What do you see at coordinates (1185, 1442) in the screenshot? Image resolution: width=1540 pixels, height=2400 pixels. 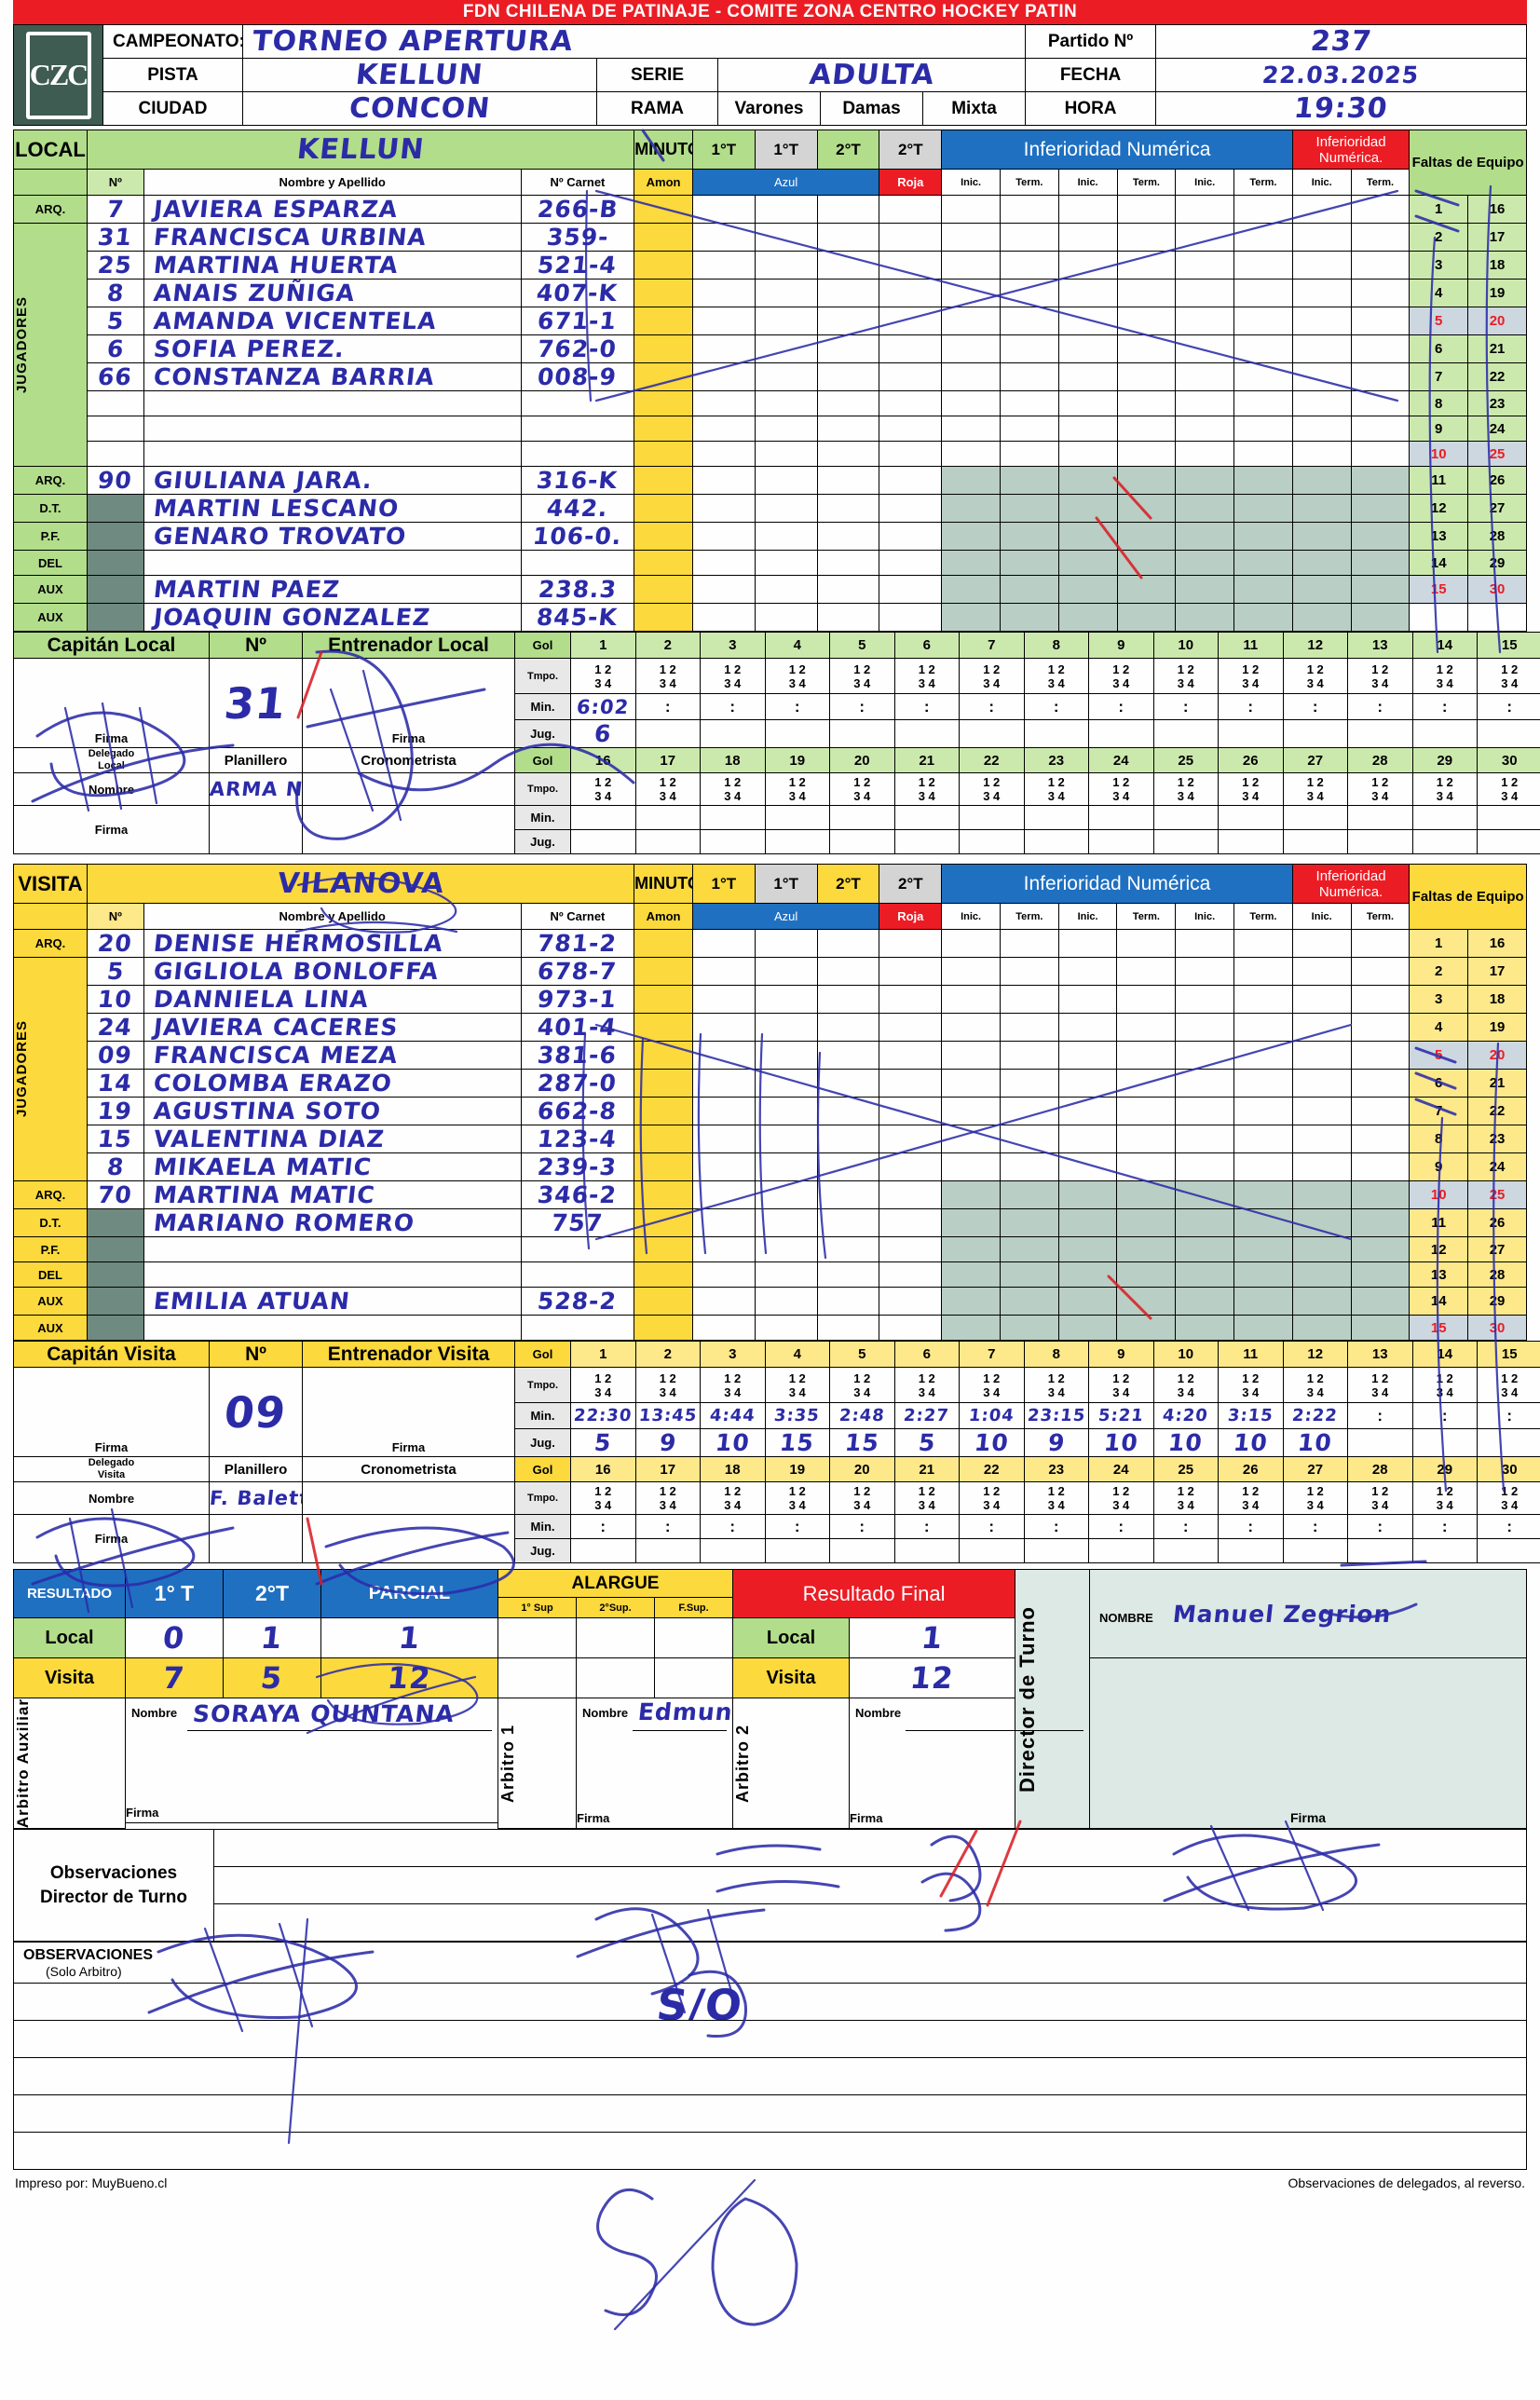 I see `visita-jug-10: 10` at bounding box center [1185, 1442].